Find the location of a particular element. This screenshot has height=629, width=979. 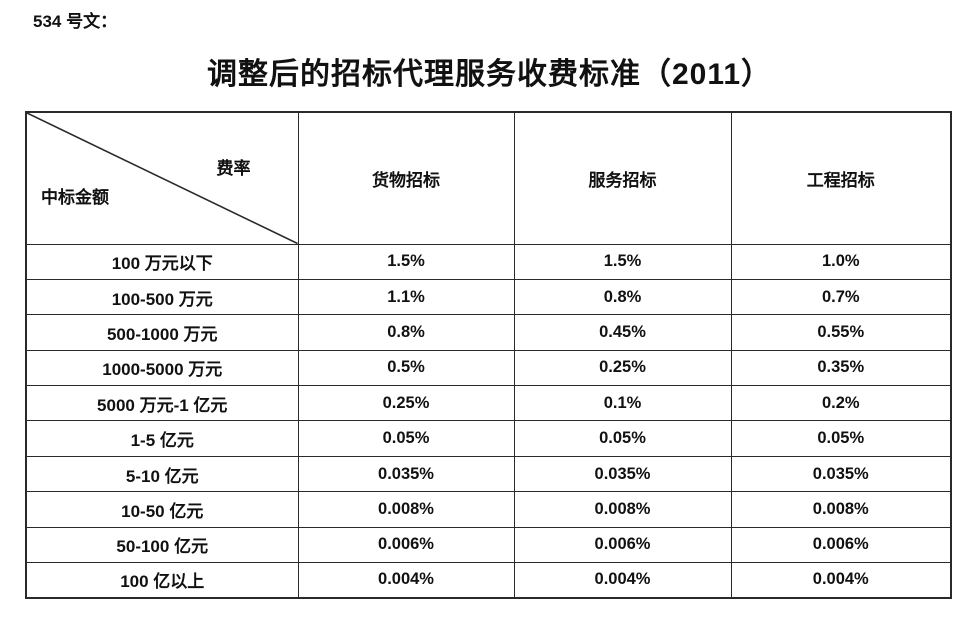

amount-cell: 500-1000 万元 is located at coordinates (162, 332).